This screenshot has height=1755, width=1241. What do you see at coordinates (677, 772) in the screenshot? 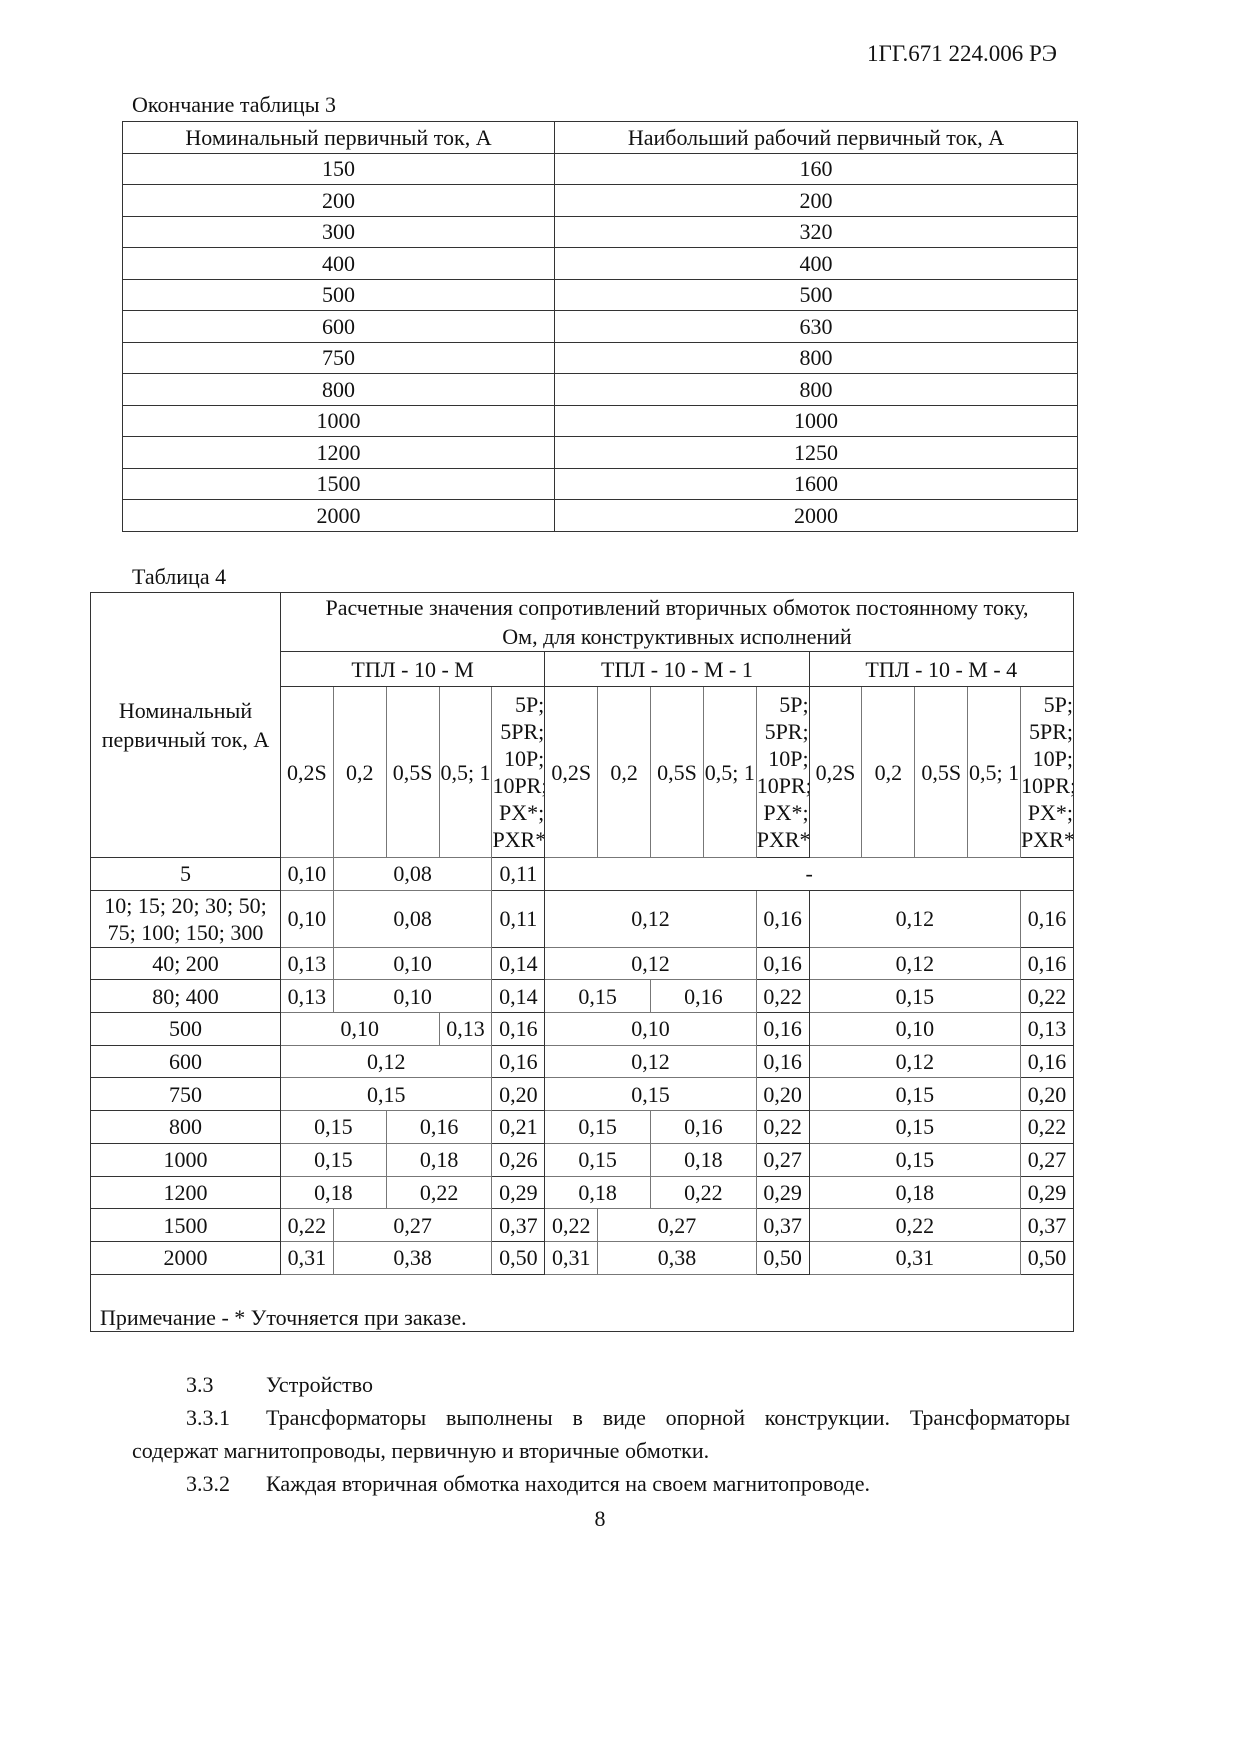
I see `class-header: 0,5S` at bounding box center [677, 772].